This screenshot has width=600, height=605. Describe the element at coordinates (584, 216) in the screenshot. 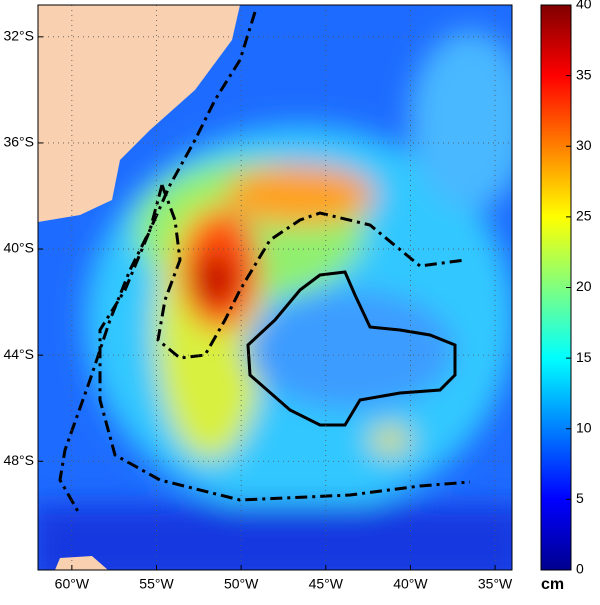

I see `colorbar-tick-label: 25` at that location.